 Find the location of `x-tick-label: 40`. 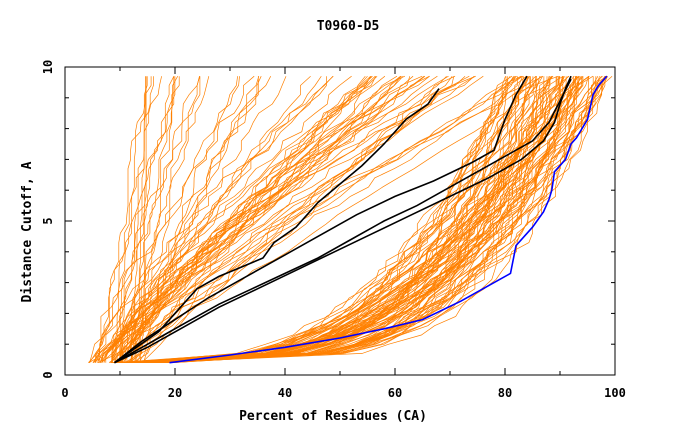

x-tick-label: 40 is located at coordinates (285, 393).